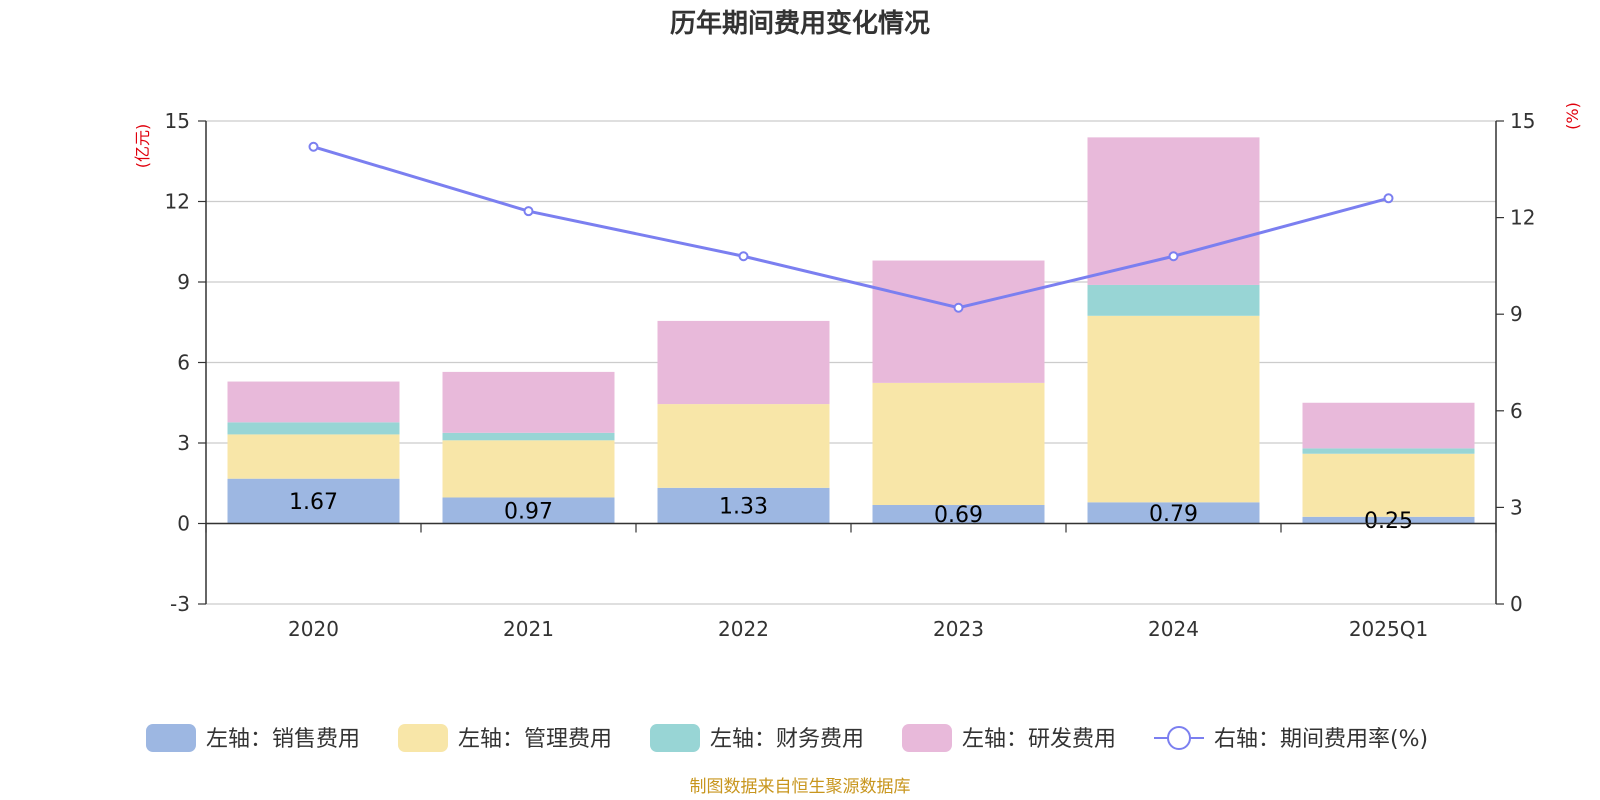  I want to click on bar-value-label: 1.33, so click(743, 507).